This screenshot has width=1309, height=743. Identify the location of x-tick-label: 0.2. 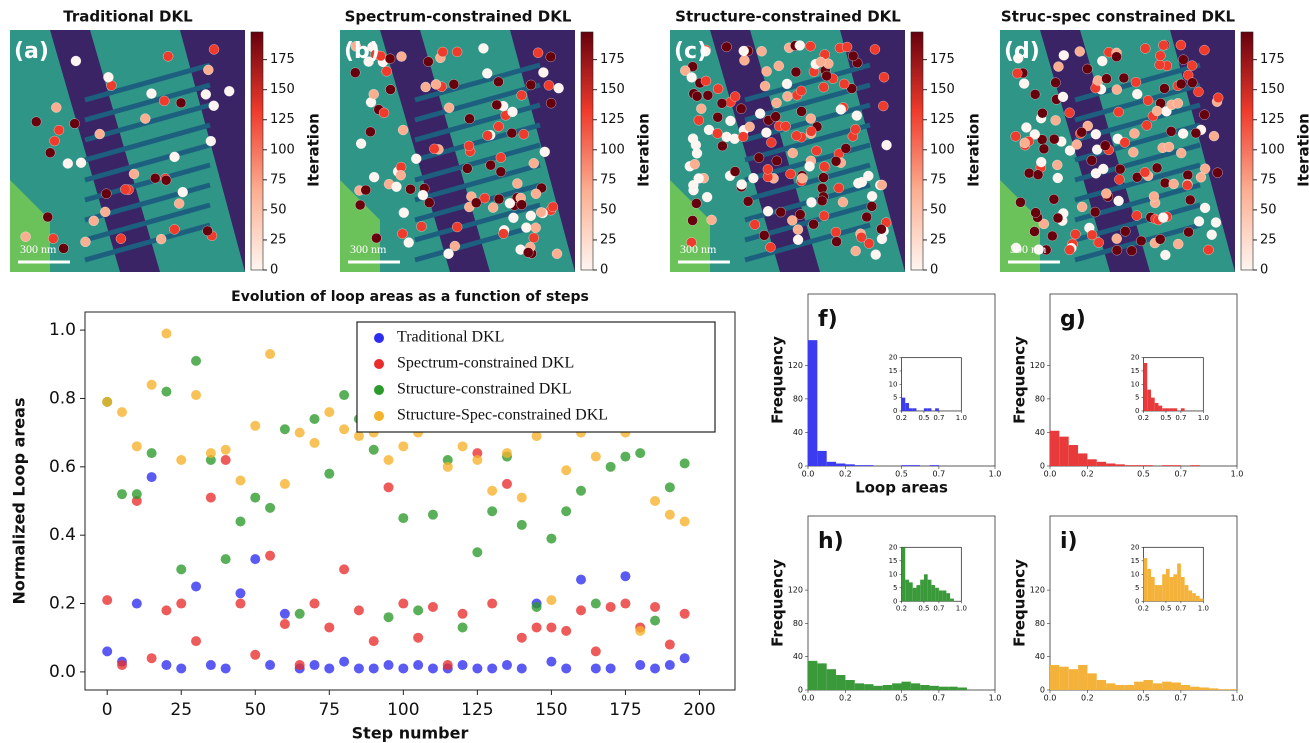
(1087, 474).